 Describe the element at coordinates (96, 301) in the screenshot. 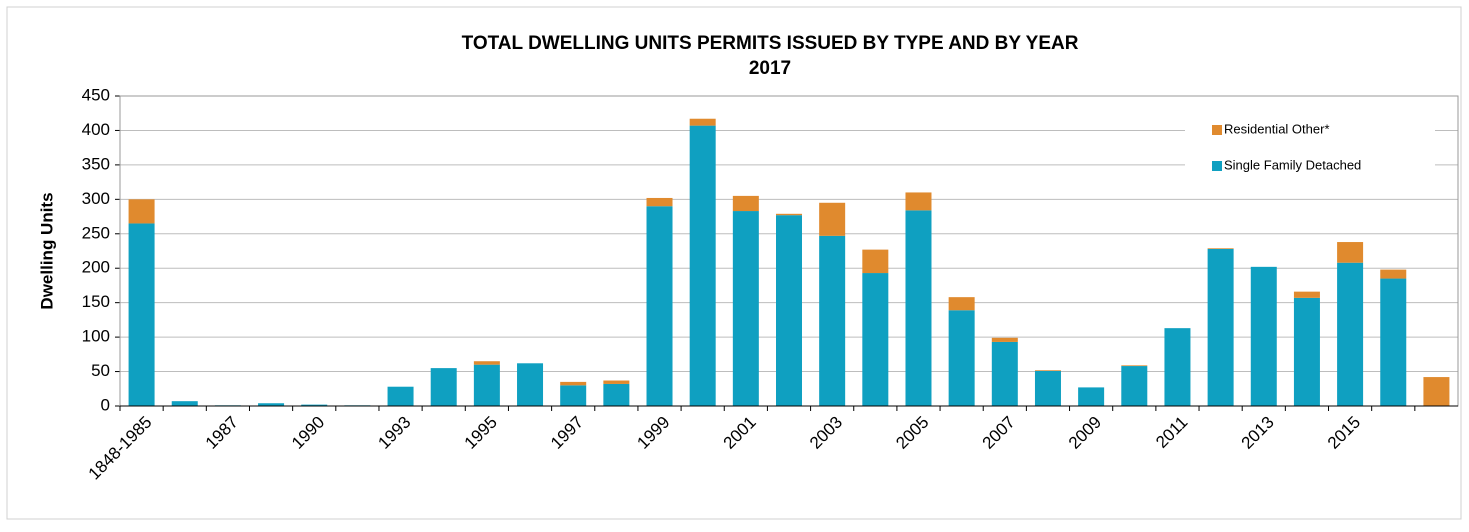

I see `y-tick-label: 150` at that location.